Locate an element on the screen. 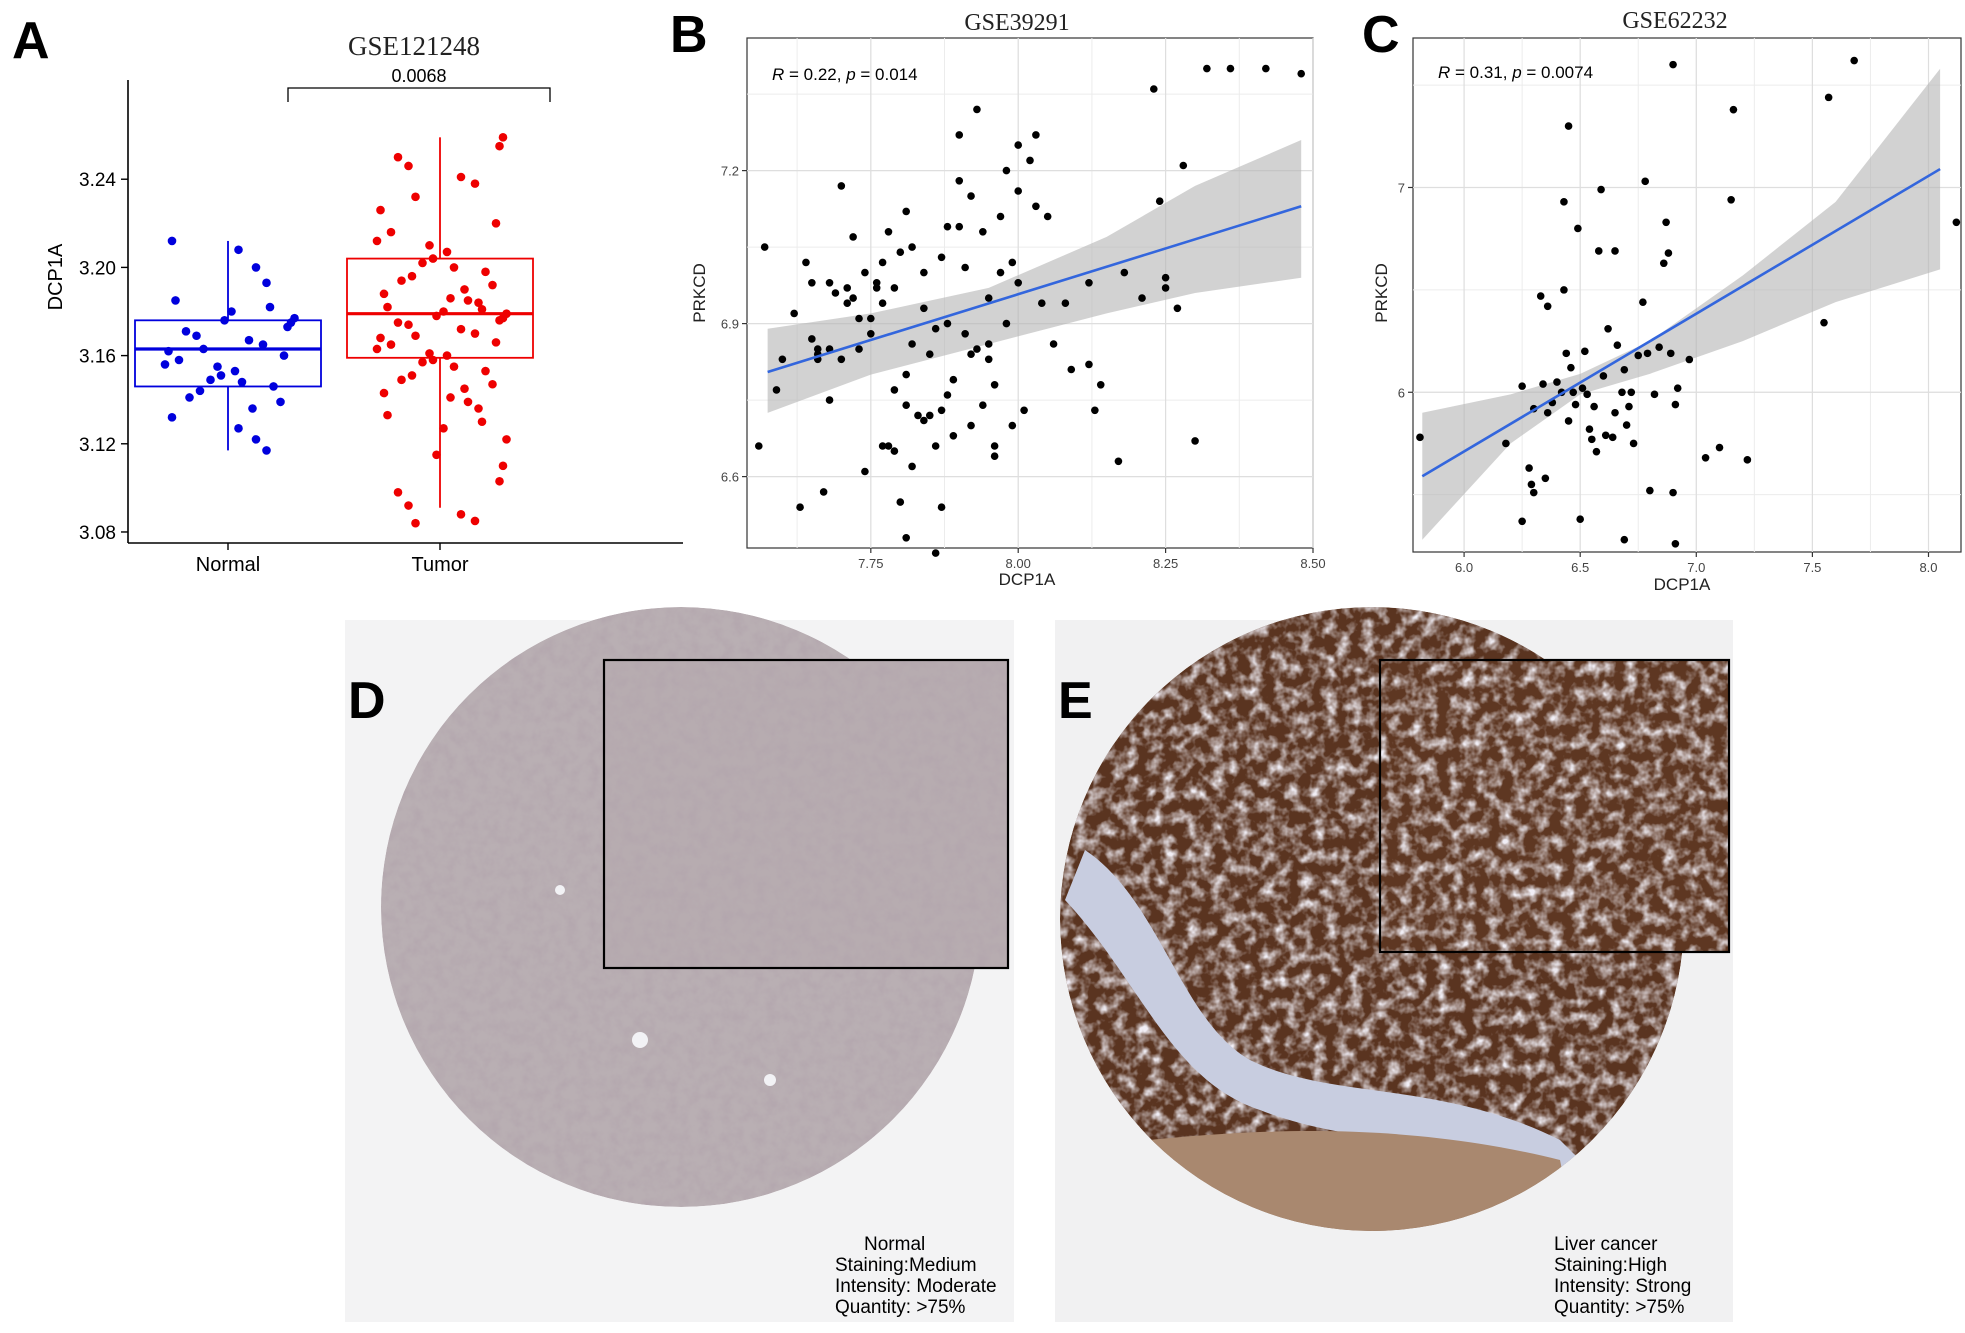 This screenshot has width=1965, height=1333. panel-b-title: GSE39291 is located at coordinates (1016, 23).